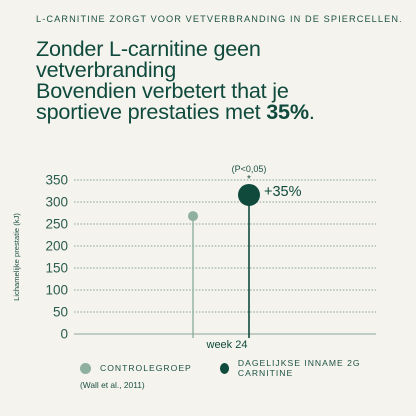  Describe the element at coordinates (56, 246) in the screenshot. I see `y-tick-label-200: 200` at that location.